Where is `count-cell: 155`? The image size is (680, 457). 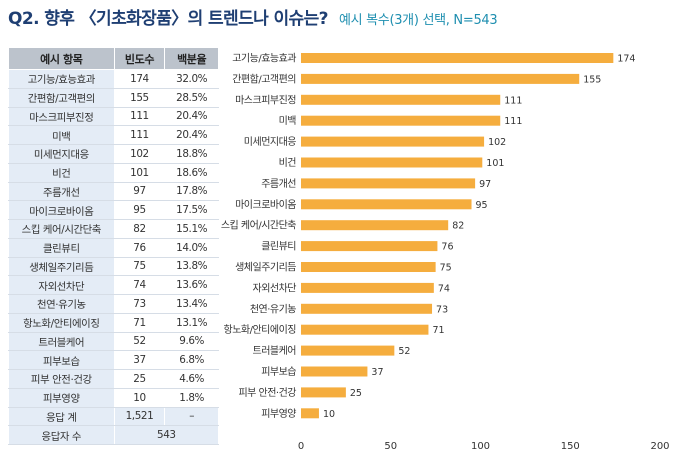
count-cell: 155 is located at coordinates (139, 98).